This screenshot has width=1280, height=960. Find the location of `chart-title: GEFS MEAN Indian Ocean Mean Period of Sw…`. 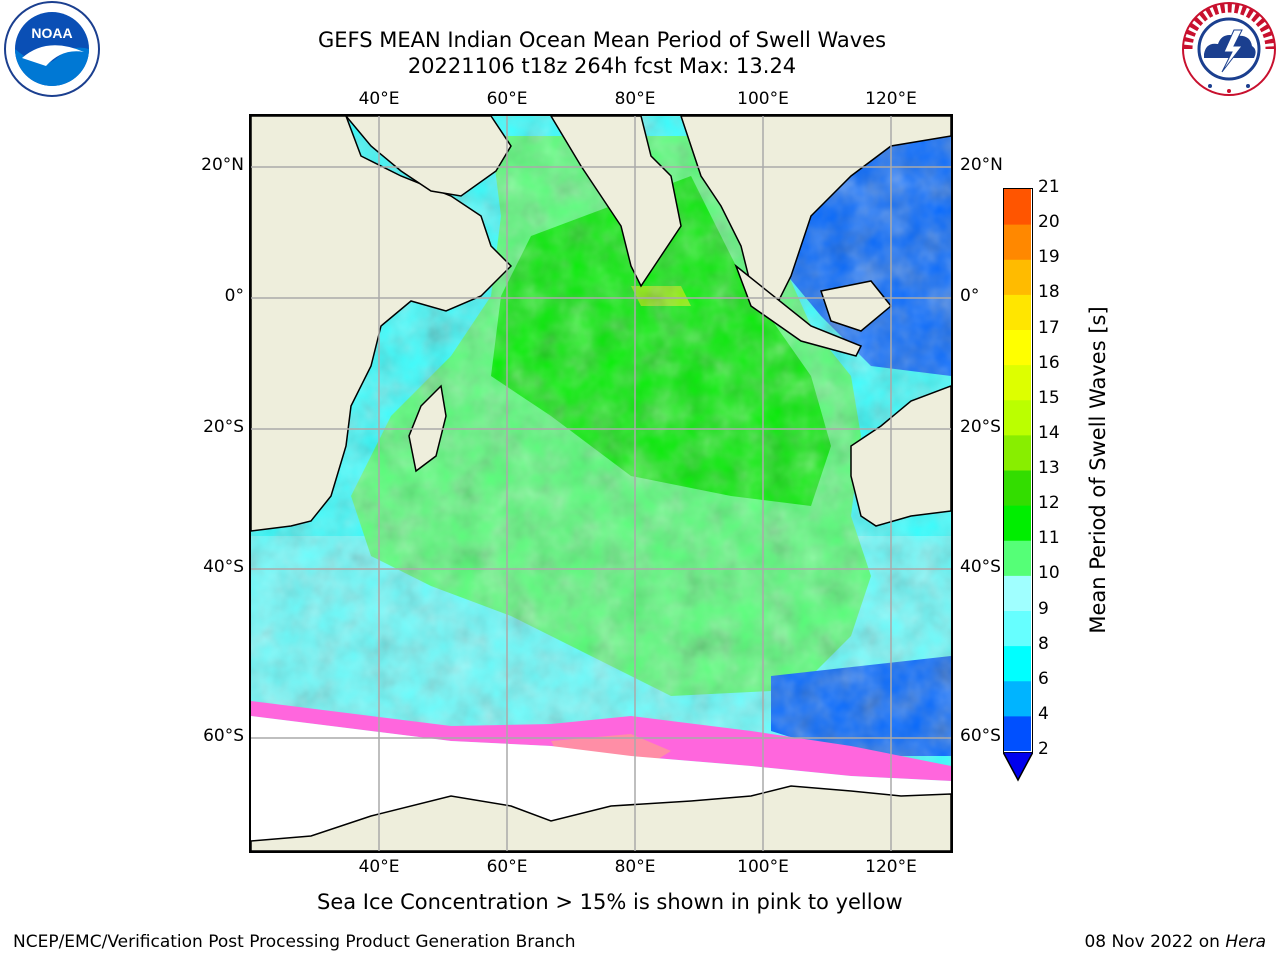

chart-title: GEFS MEAN Indian Ocean Mean Period of Sw… is located at coordinates (602, 40).